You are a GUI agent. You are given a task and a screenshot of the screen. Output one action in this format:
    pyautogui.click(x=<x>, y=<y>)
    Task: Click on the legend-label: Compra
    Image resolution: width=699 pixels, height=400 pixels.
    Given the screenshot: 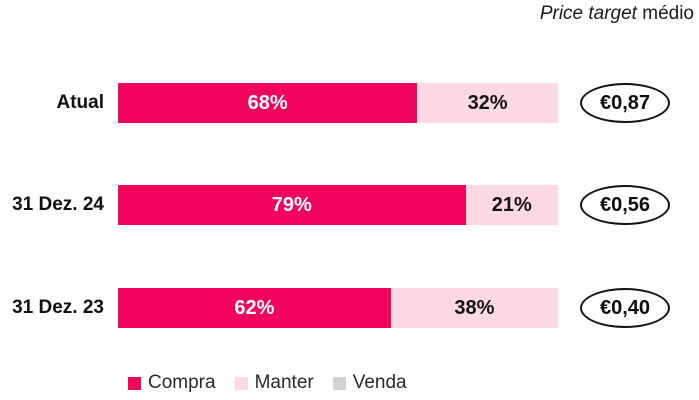 What is the action you would take?
    pyautogui.click(x=182, y=382)
    